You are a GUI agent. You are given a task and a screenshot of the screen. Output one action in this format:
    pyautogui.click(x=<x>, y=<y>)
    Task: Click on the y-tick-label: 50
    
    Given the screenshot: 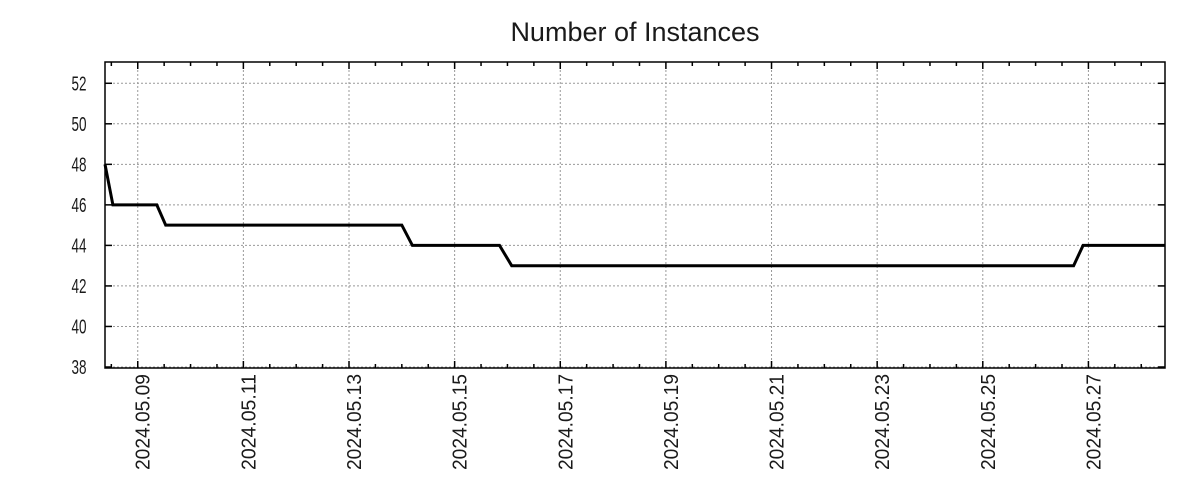 What is the action you would take?
    pyautogui.click(x=79, y=125)
    